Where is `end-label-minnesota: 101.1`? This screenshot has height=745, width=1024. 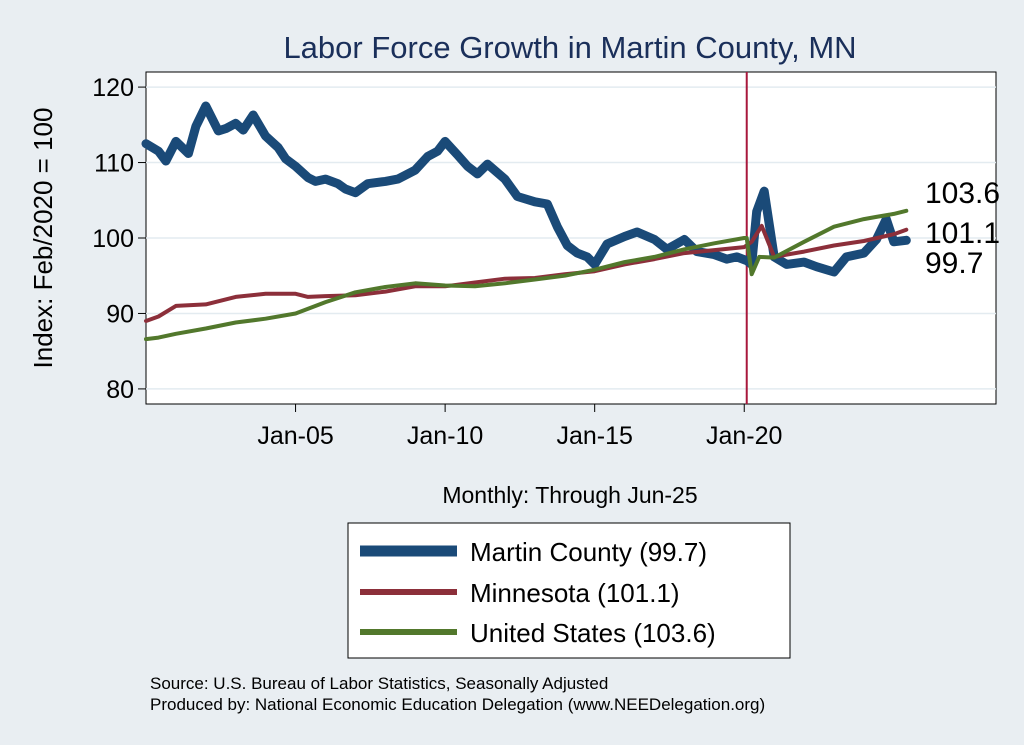
end-label-minnesota: 101.1 is located at coordinates (962, 233).